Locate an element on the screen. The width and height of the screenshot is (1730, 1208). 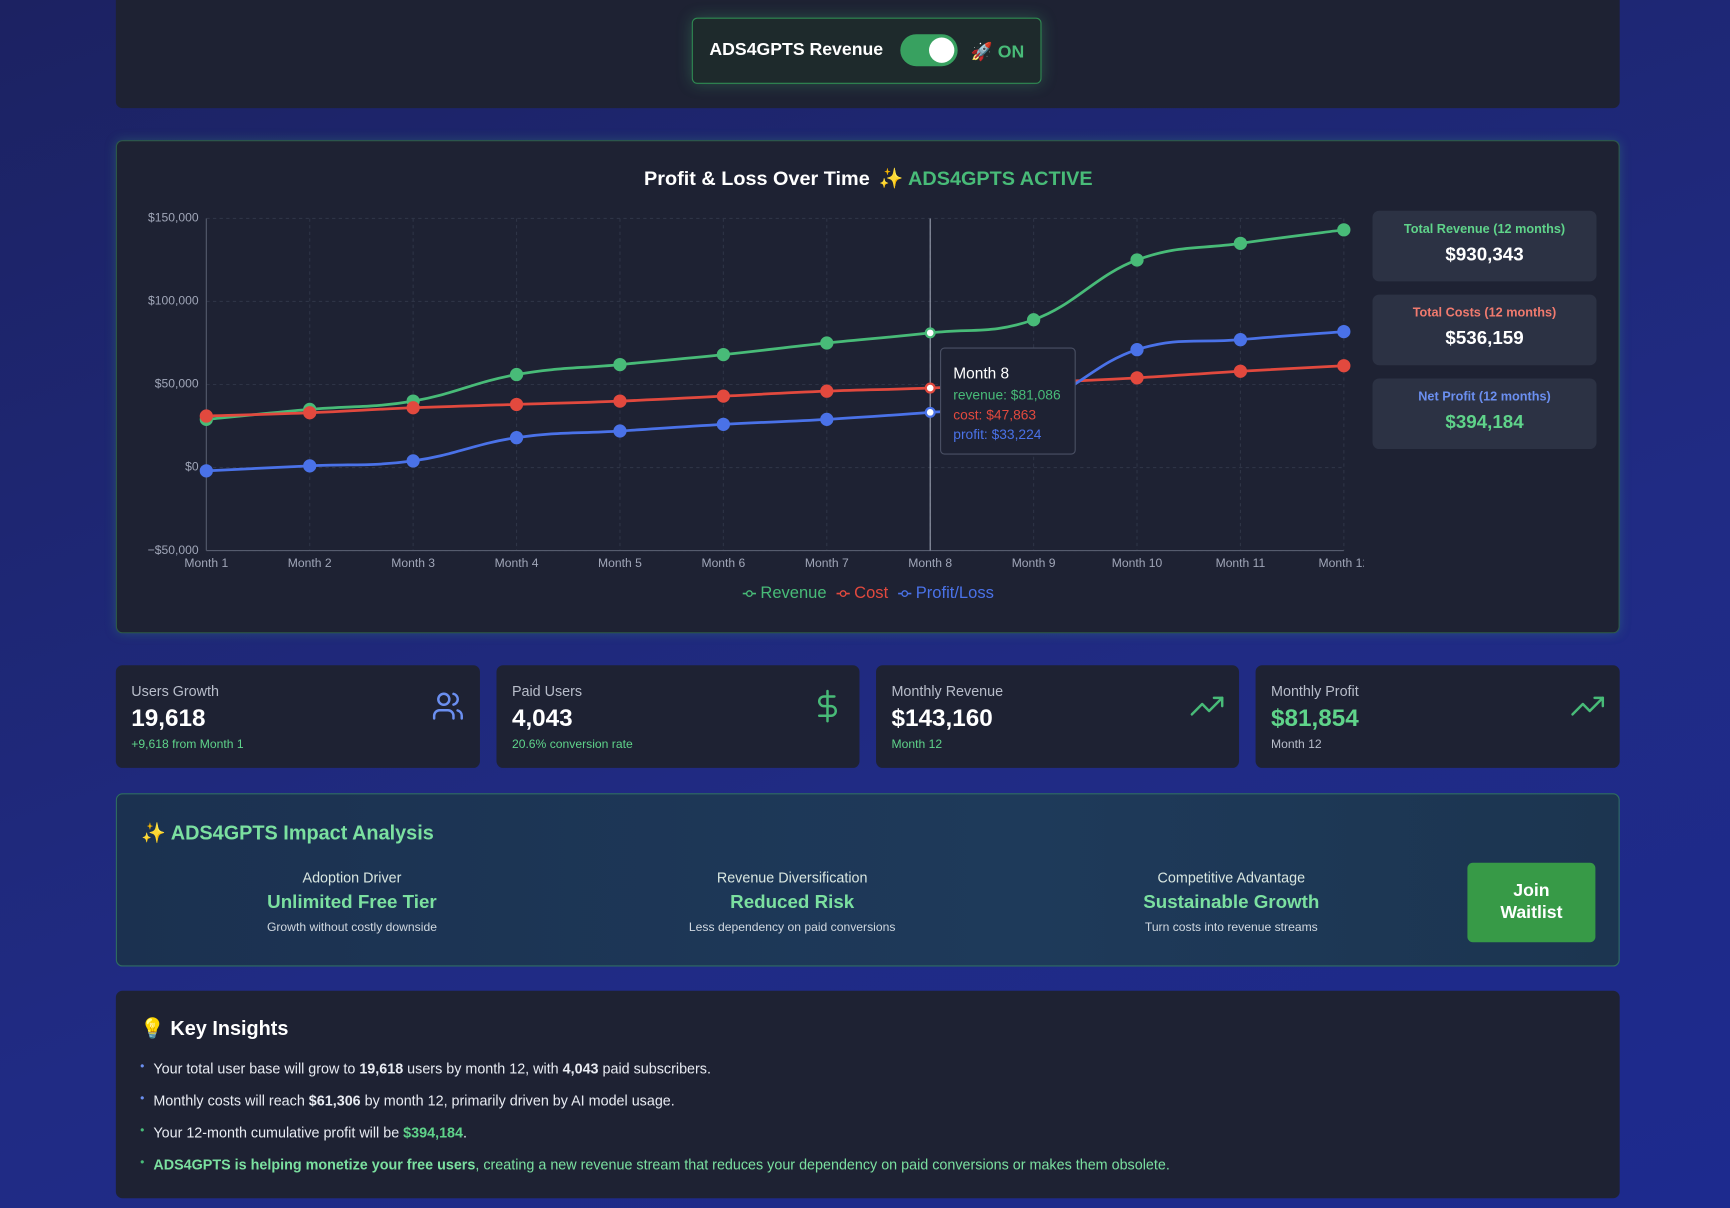
impact-label: Revenue Diversification is located at coordinates (792, 877).